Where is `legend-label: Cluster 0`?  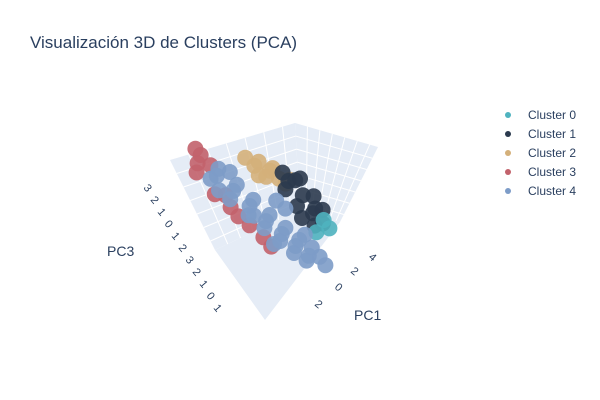 legend-label: Cluster 0 is located at coordinates (552, 114).